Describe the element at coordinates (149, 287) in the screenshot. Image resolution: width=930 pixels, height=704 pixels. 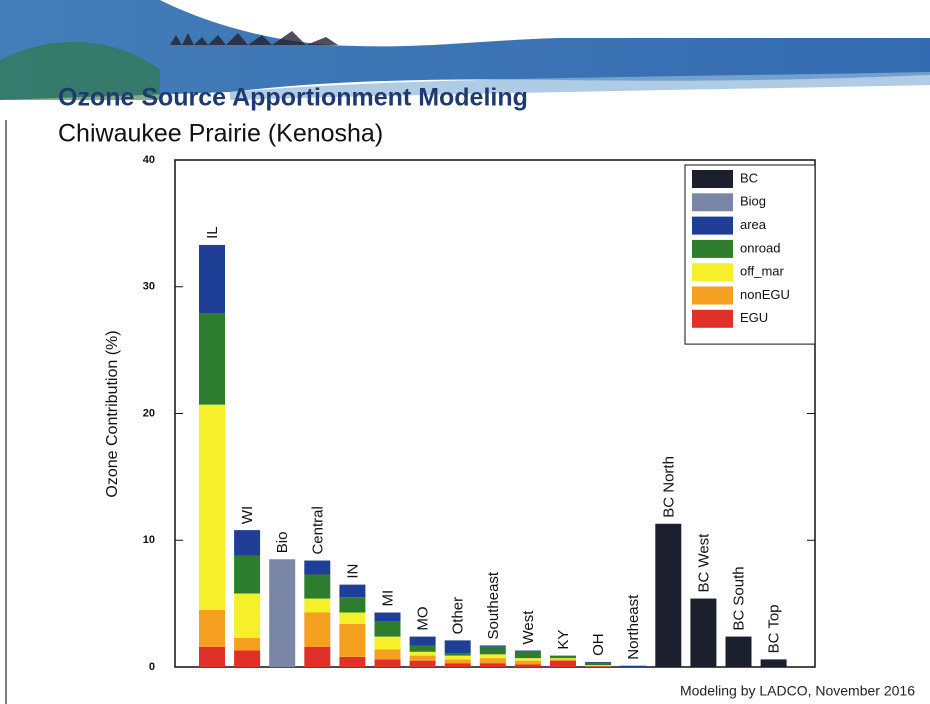
I see `y-tick-label: 30` at that location.